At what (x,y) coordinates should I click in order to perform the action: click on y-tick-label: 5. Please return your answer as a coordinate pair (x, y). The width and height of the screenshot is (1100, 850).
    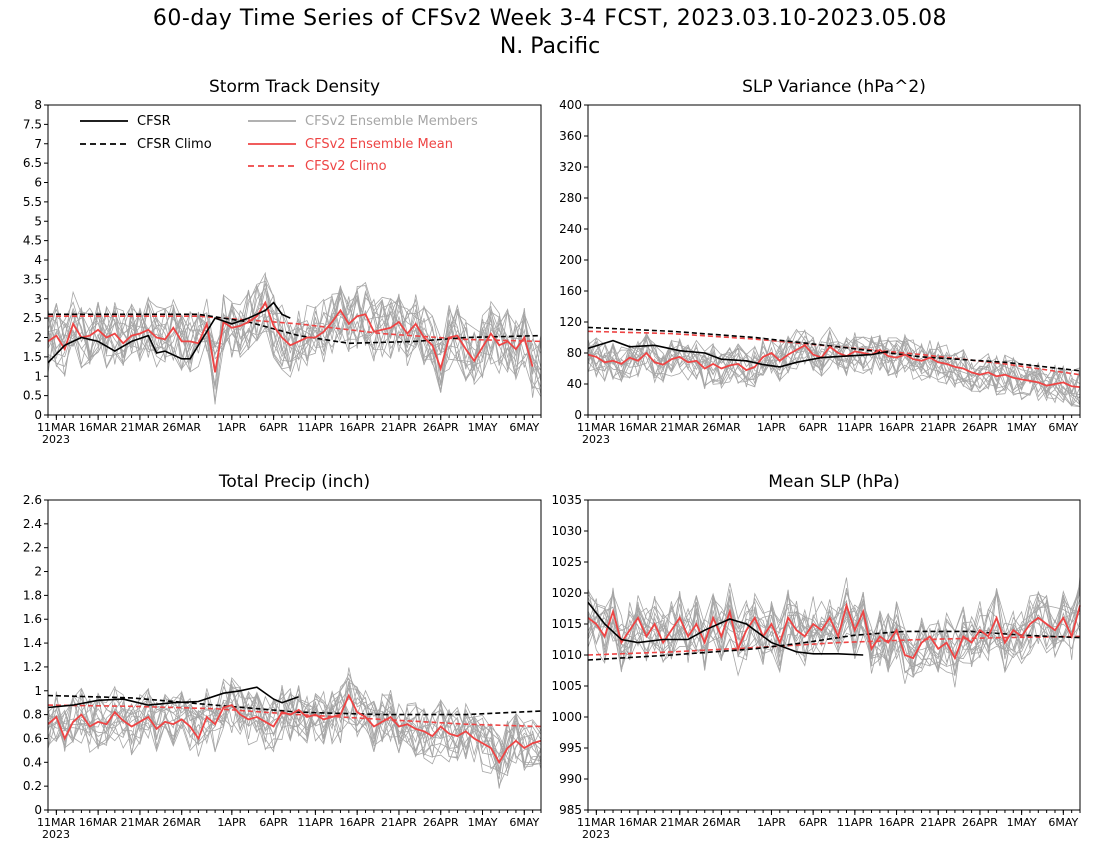
    Looking at the image, I should click on (38, 221).